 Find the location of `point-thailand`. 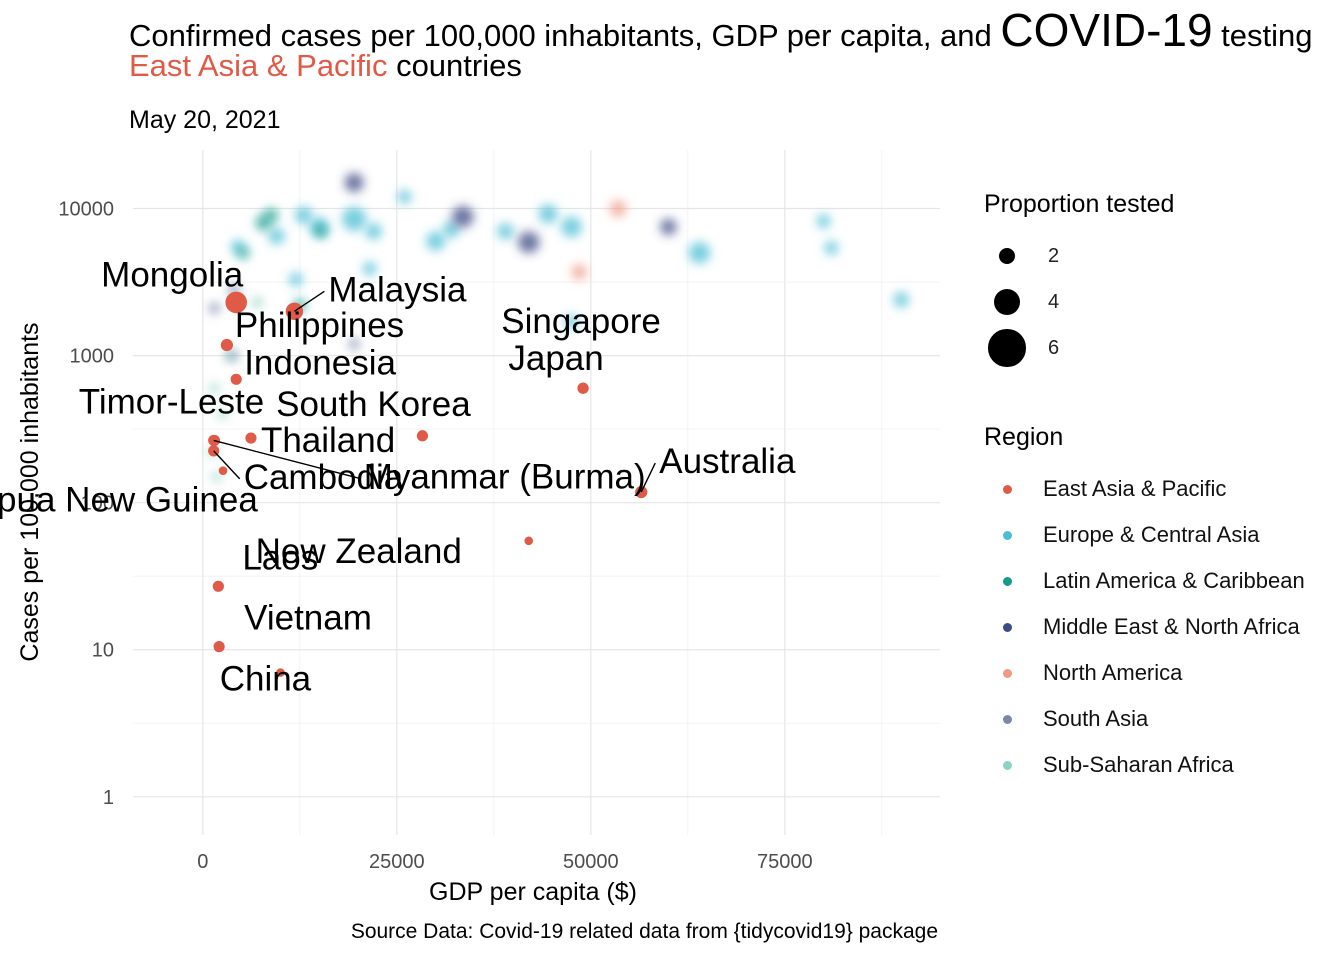

point-thailand is located at coordinates (251, 438).